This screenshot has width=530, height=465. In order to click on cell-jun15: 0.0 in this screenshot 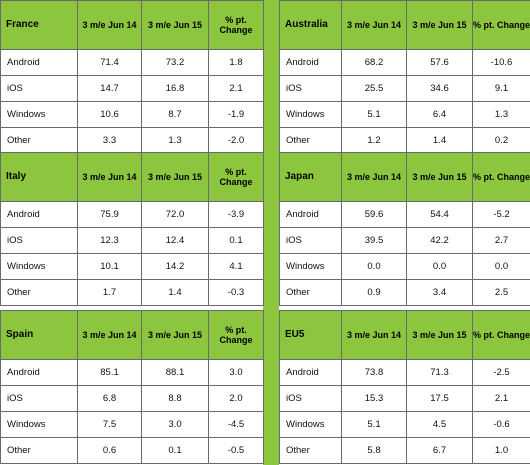, I will do `click(439, 266)`.